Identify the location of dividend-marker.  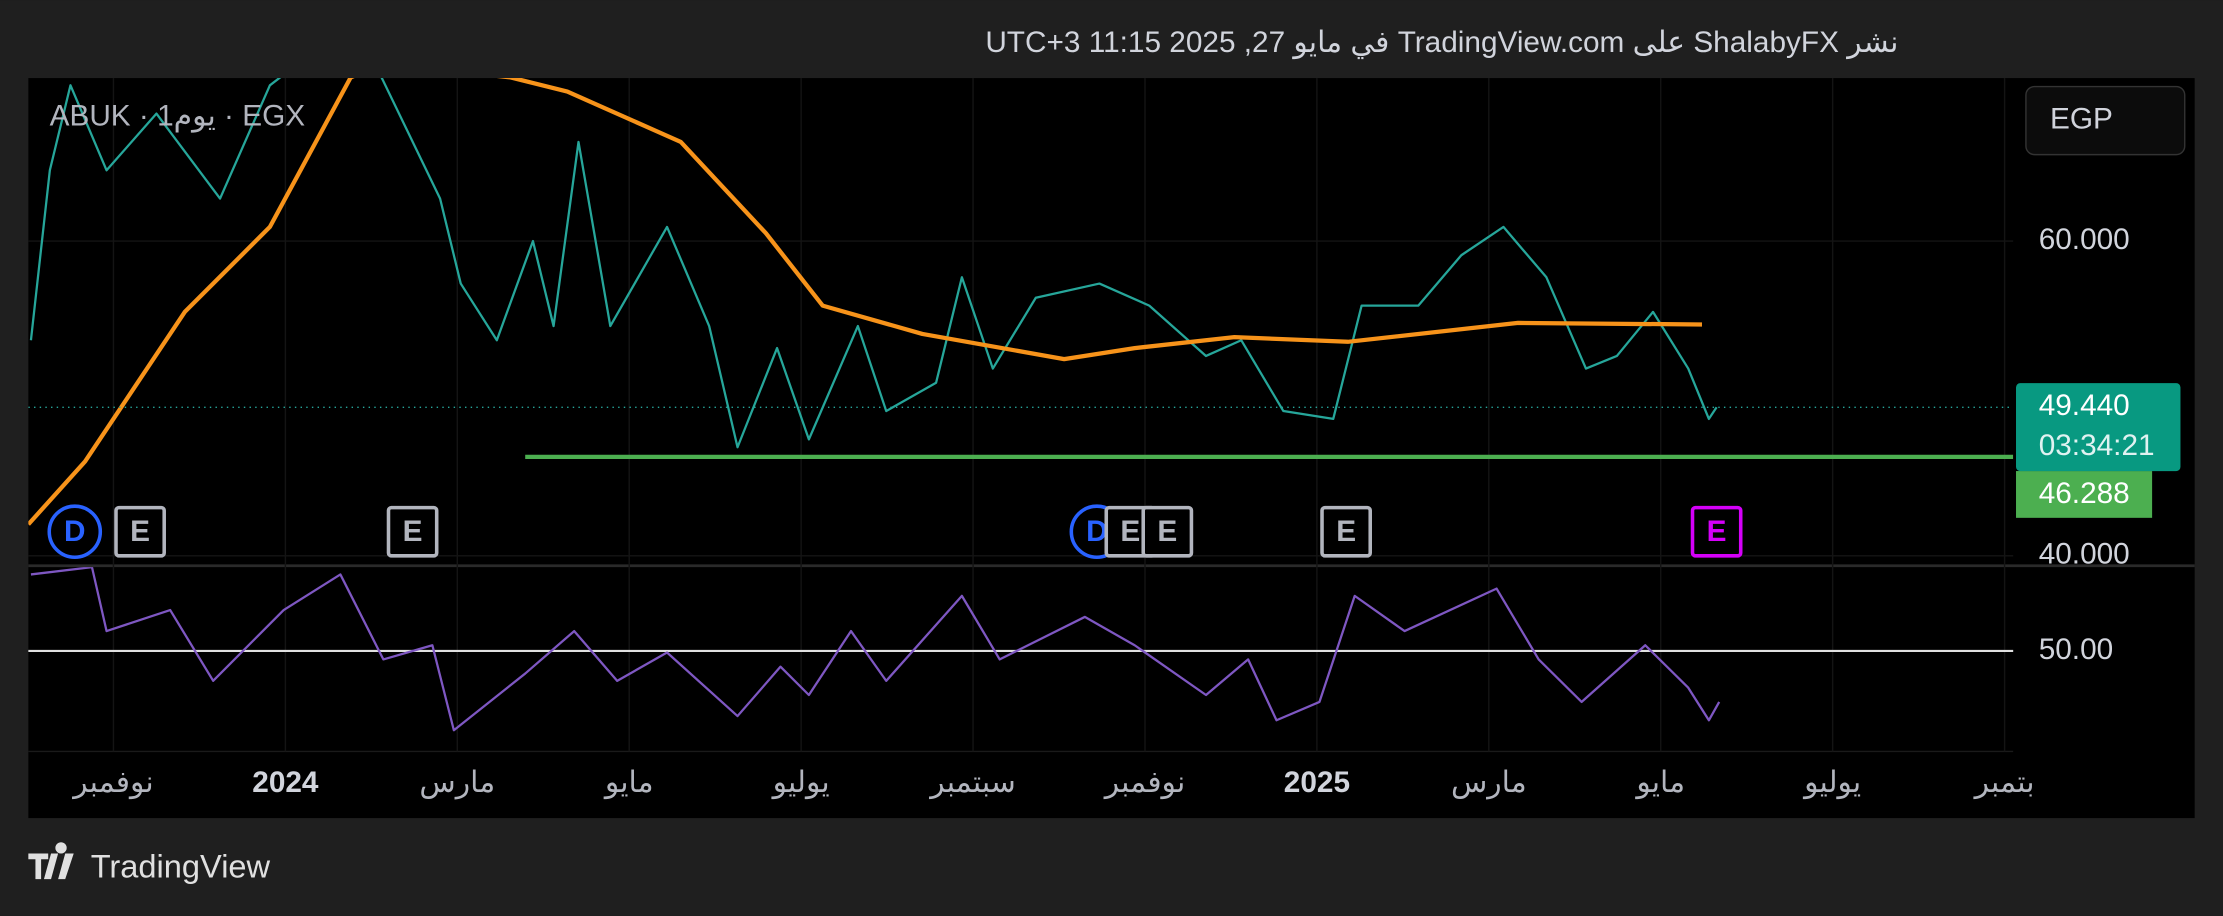
(75, 532).